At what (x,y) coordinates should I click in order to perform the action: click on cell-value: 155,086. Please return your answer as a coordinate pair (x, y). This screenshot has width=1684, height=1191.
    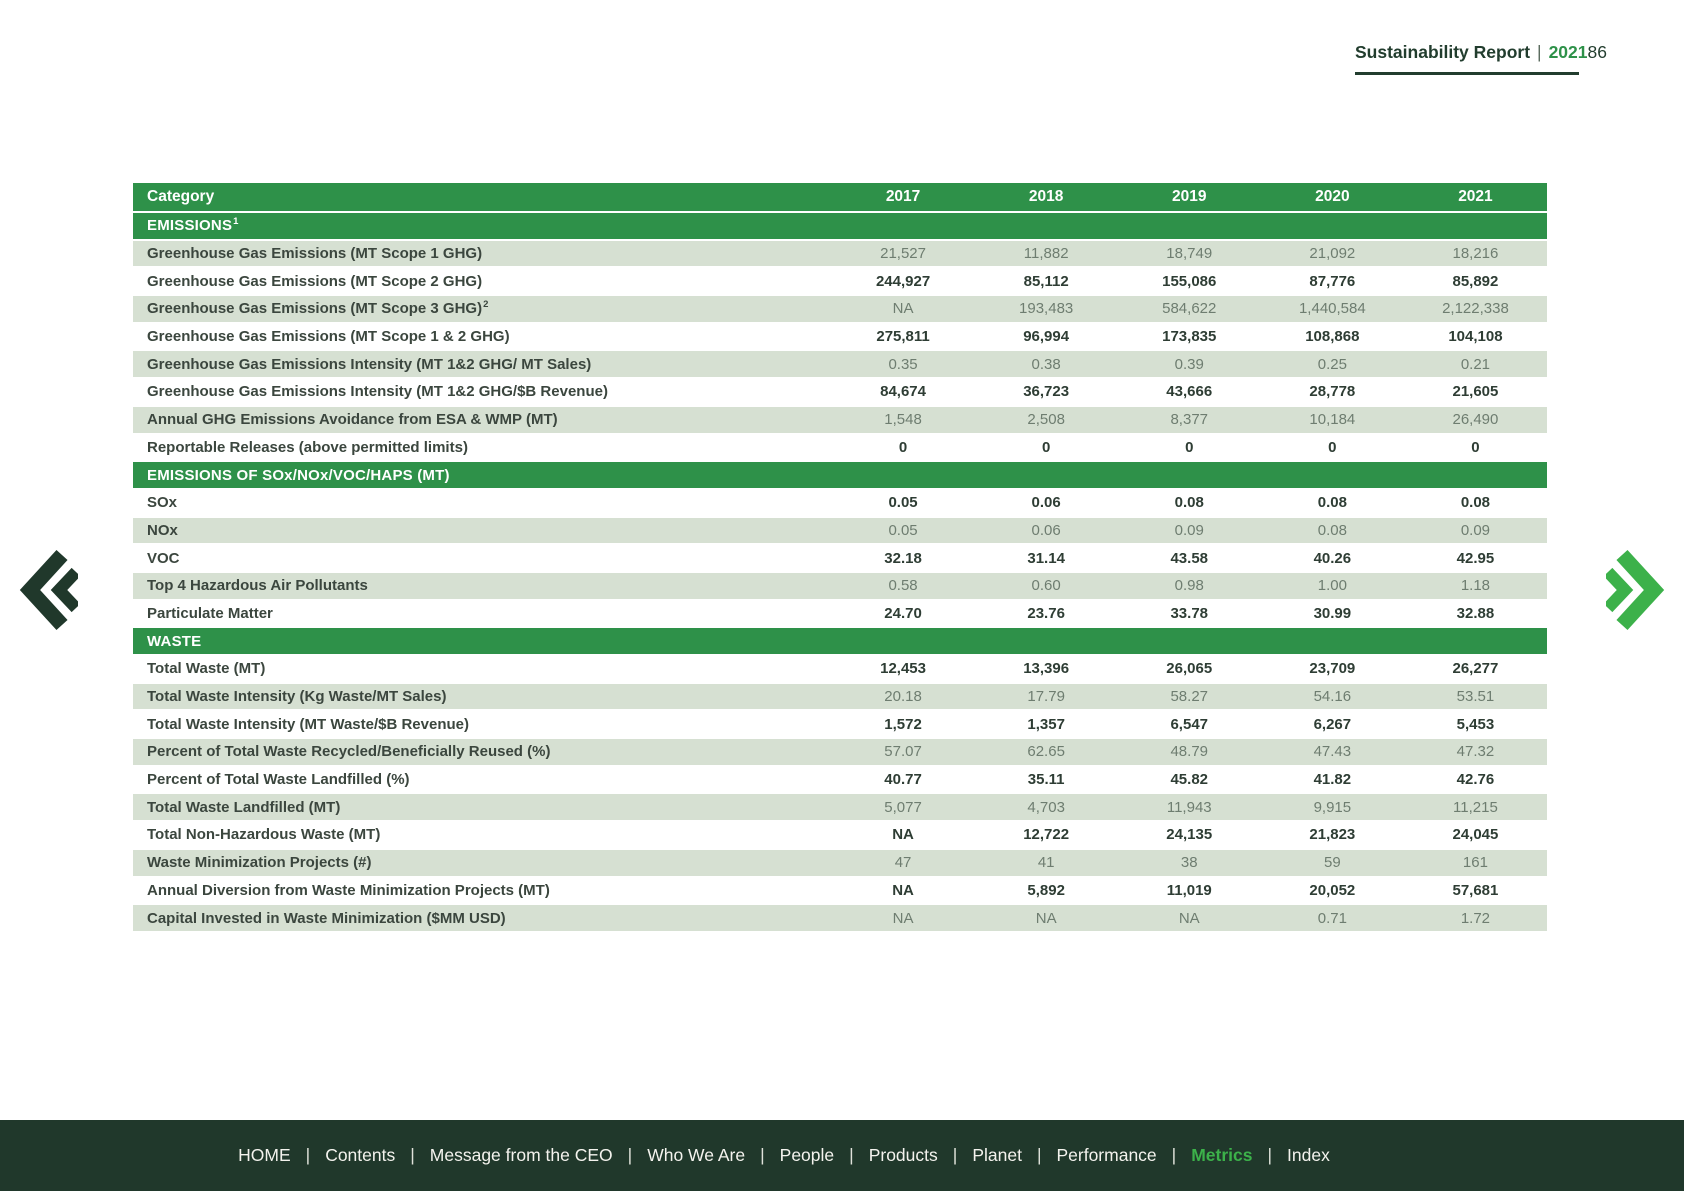
    Looking at the image, I should click on (1189, 281).